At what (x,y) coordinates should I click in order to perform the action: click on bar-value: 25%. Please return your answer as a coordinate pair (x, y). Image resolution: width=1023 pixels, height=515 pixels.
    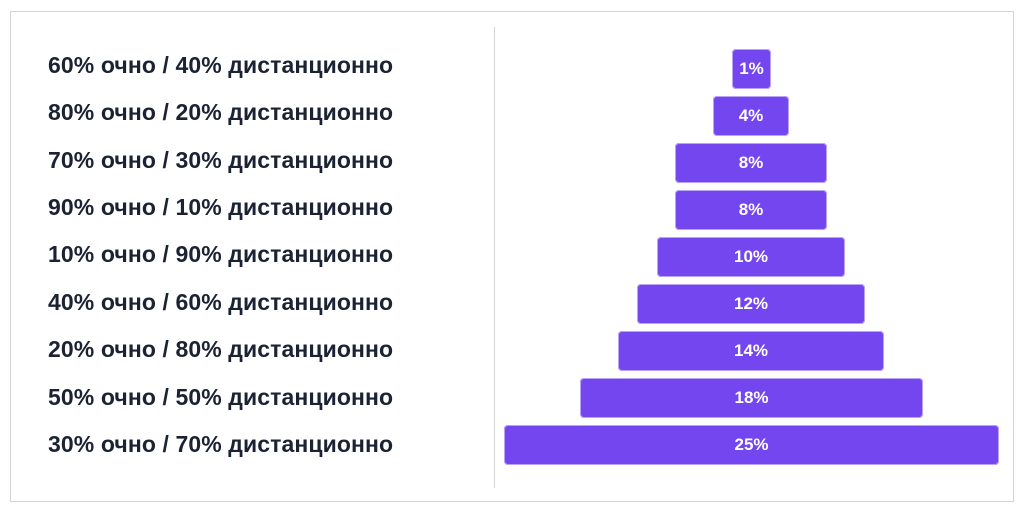
    Looking at the image, I should click on (751, 444).